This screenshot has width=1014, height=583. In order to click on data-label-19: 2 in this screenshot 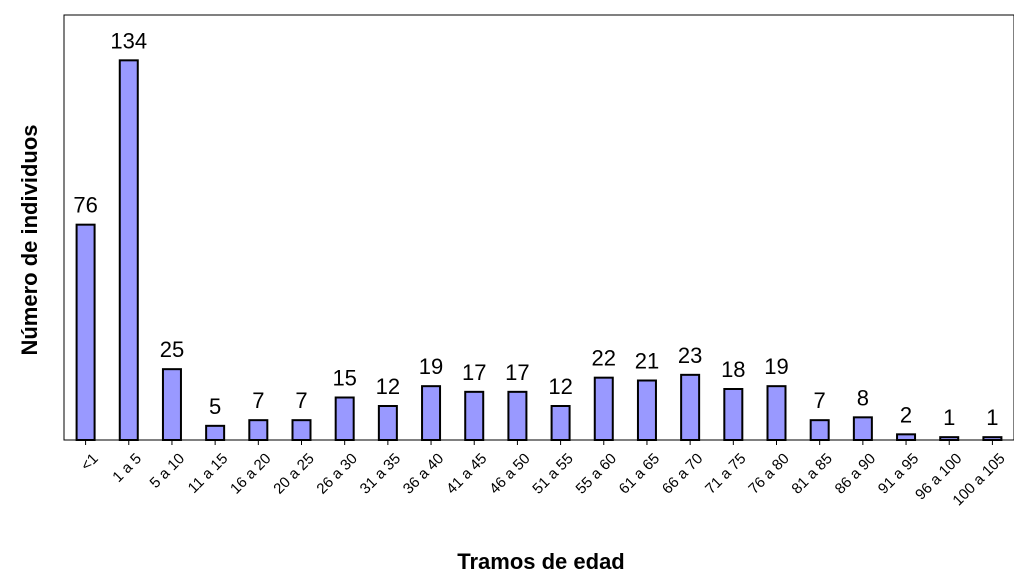, I will do `click(906, 414)`.